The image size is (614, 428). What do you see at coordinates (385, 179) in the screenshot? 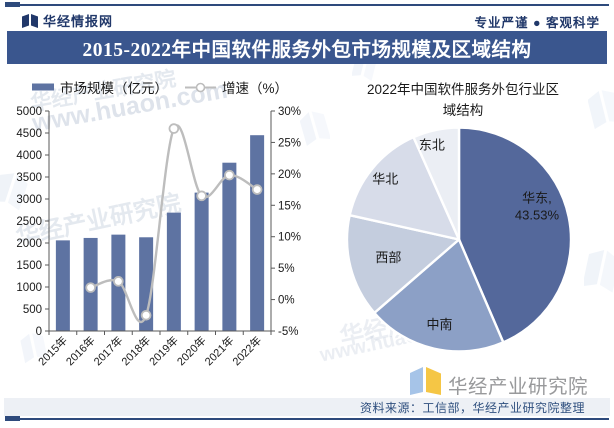
I see `pie-label-3: 华北` at bounding box center [385, 179].